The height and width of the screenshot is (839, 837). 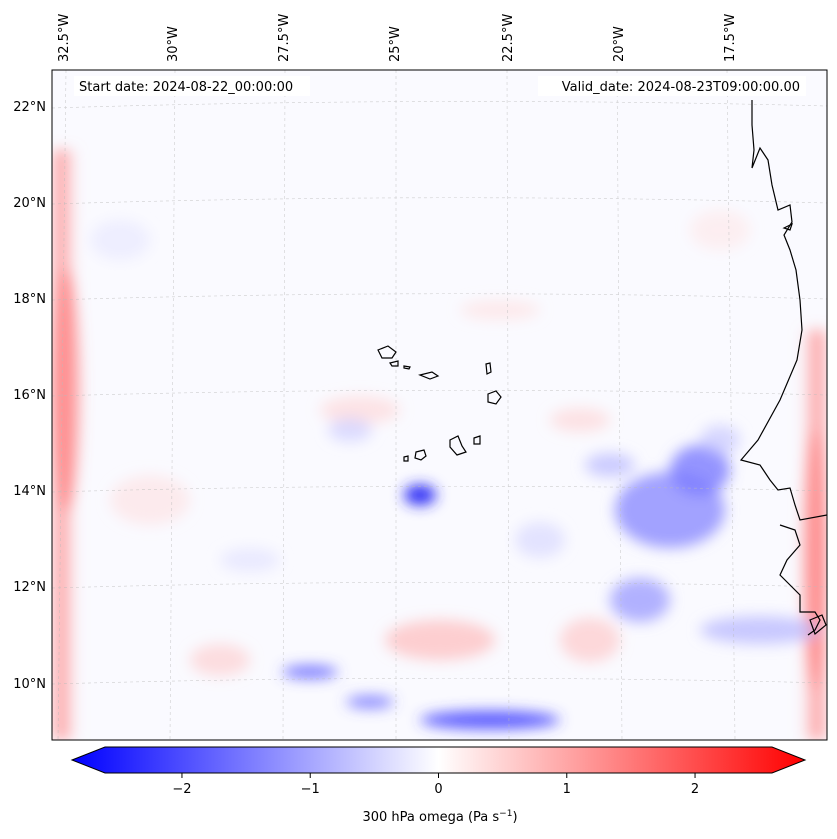 I want to click on lat-label: 14°N, so click(x=29, y=491).